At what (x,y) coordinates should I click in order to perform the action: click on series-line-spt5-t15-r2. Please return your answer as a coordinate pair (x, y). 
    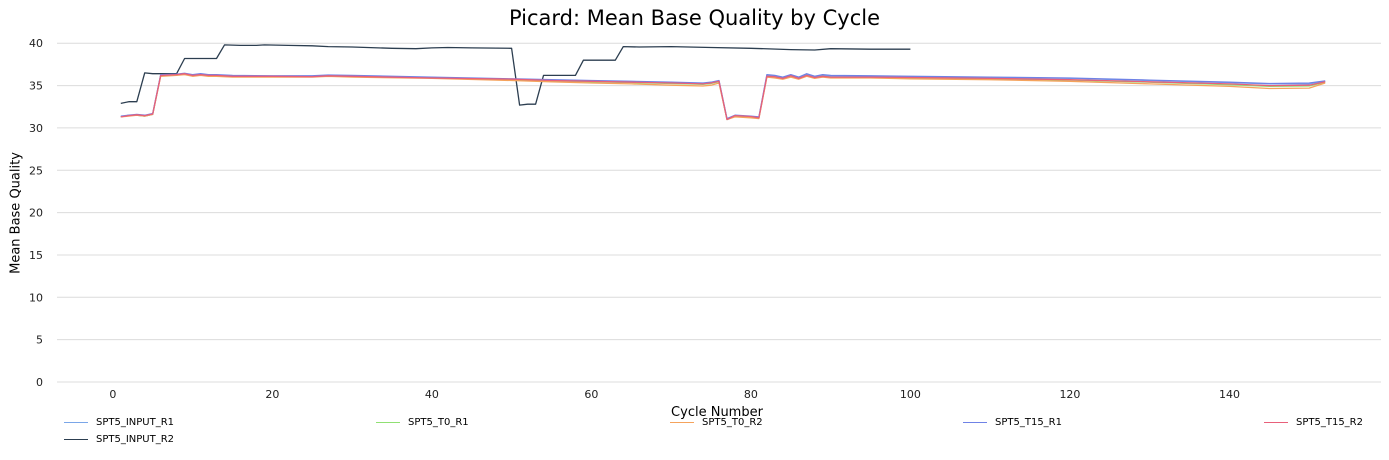
    Looking at the image, I should click on (723, 97).